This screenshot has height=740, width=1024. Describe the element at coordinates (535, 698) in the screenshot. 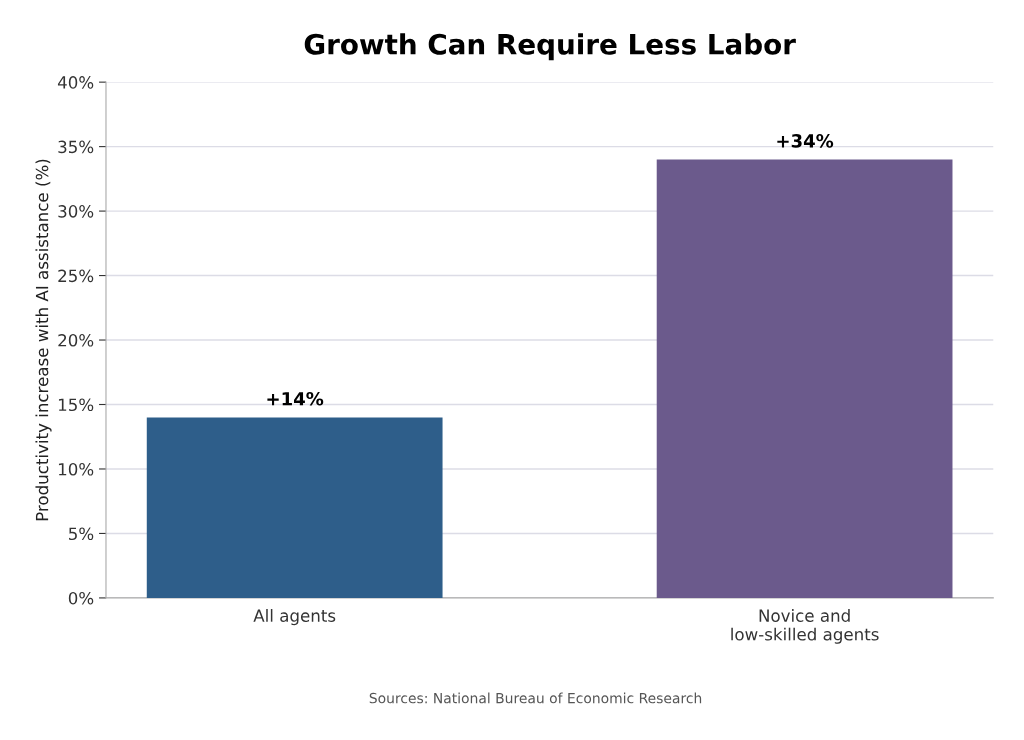

I see `source-note: Sources: National Bureau of Economic Research` at that location.